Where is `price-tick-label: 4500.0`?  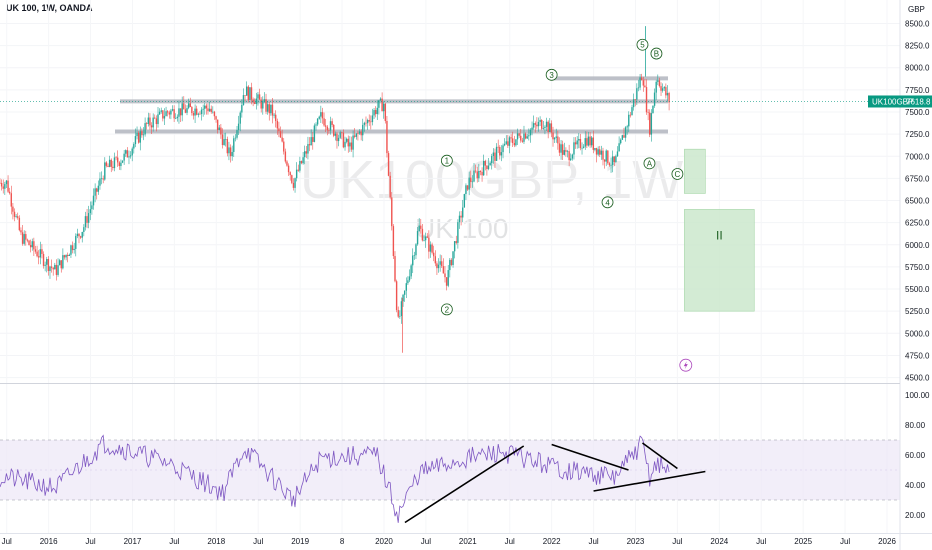
price-tick-label: 4500.0 is located at coordinates (917, 378).